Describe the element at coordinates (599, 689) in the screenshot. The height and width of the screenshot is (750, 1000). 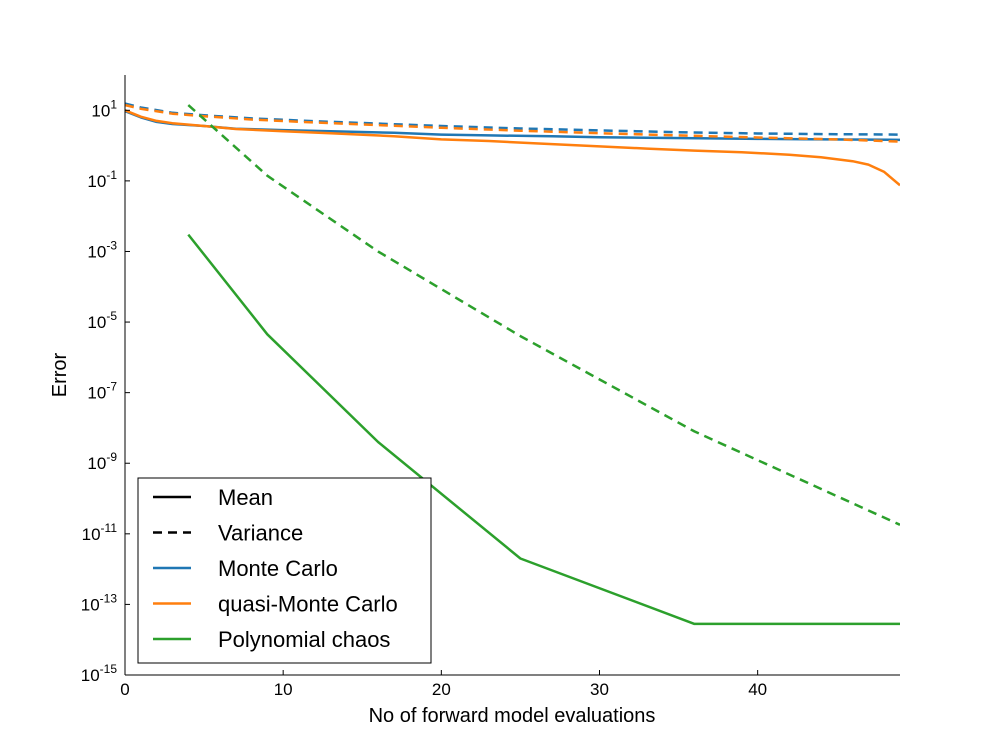
I see `x-tick-label: 30` at that location.